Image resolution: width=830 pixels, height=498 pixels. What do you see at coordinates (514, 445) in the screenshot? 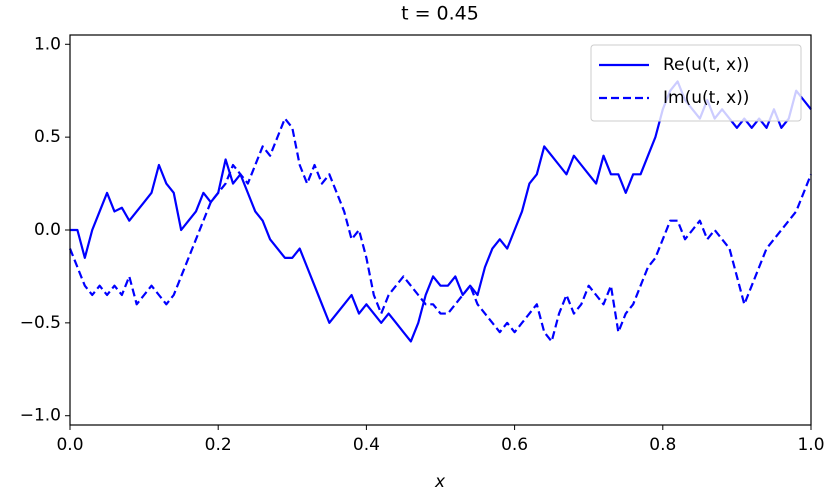
I see `x-tick-label: 0.6` at bounding box center [514, 445].